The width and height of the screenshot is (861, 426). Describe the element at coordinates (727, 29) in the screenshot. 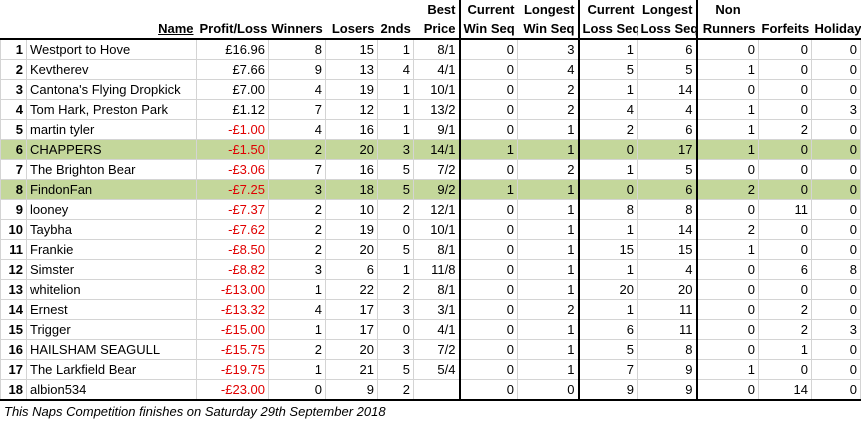

I see `header-non-runners-2: Runners` at that location.